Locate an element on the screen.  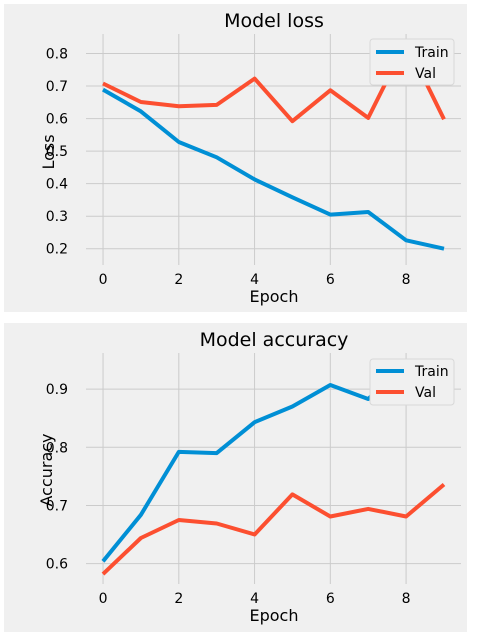
accuracy-x-tick-label: 2 is located at coordinates (178, 599).